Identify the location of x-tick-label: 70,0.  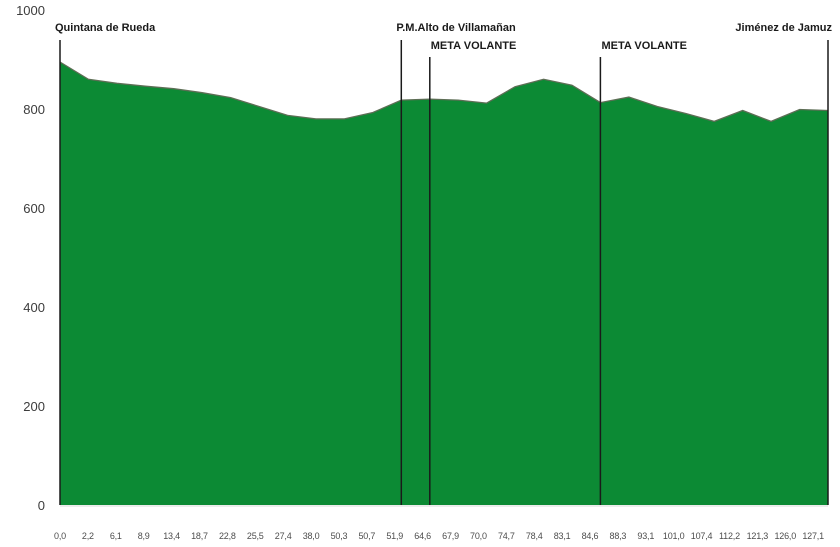
(478, 536).